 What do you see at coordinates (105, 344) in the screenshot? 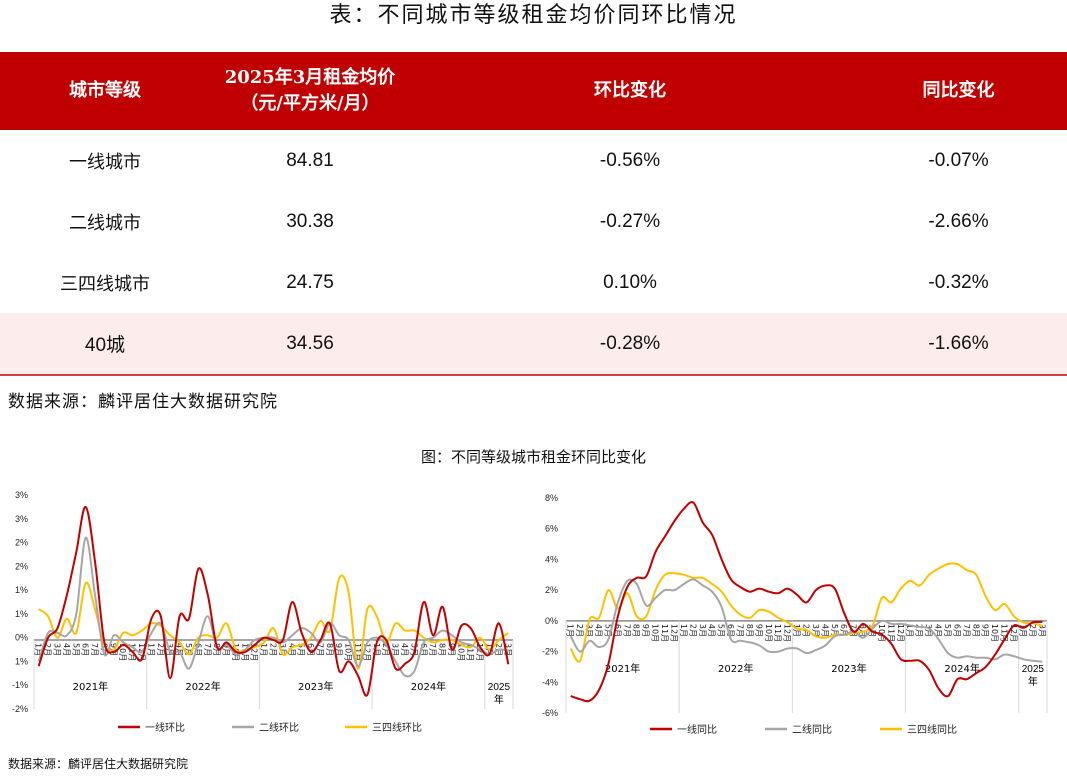
I see `cell-level: 40城` at bounding box center [105, 344].